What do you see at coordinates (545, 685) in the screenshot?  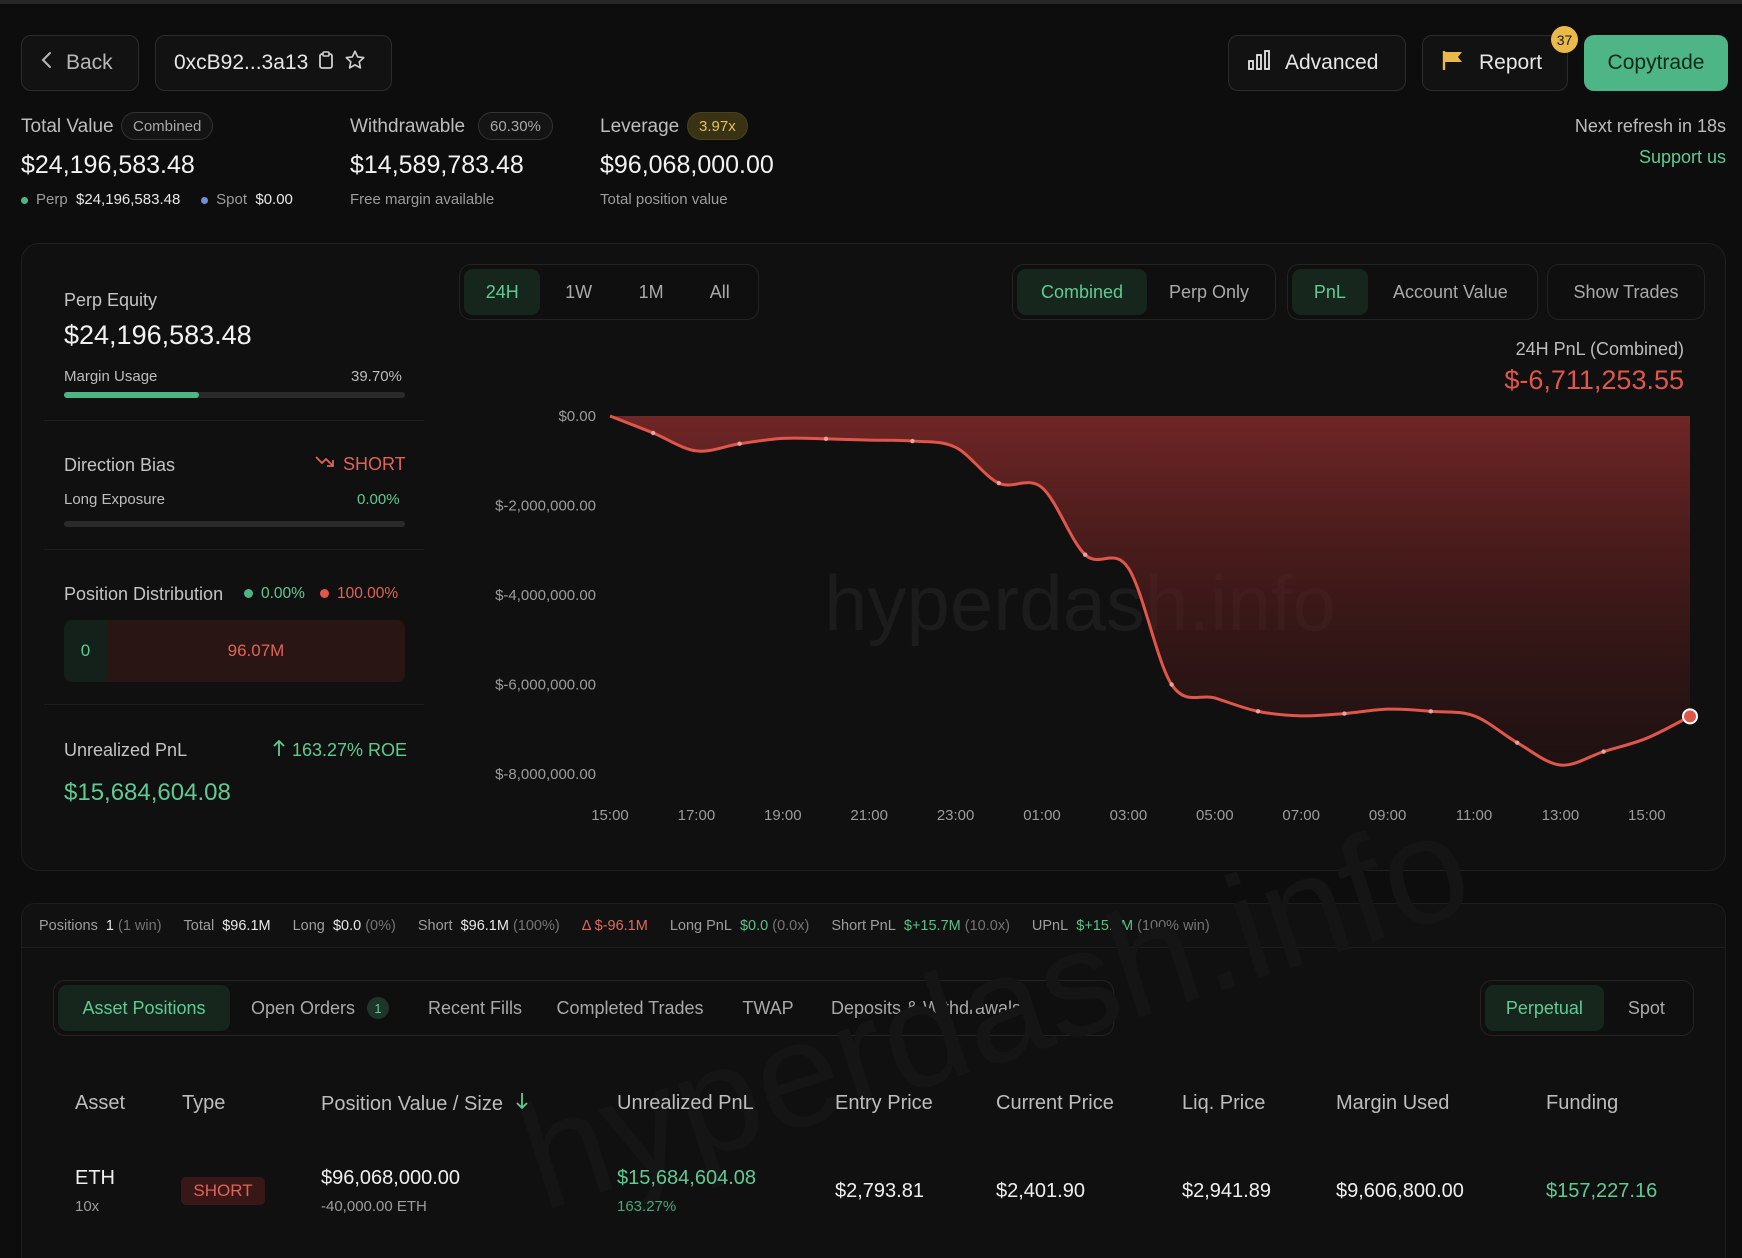 I see `y-tick-label: $-6,000,000.00` at bounding box center [545, 685].